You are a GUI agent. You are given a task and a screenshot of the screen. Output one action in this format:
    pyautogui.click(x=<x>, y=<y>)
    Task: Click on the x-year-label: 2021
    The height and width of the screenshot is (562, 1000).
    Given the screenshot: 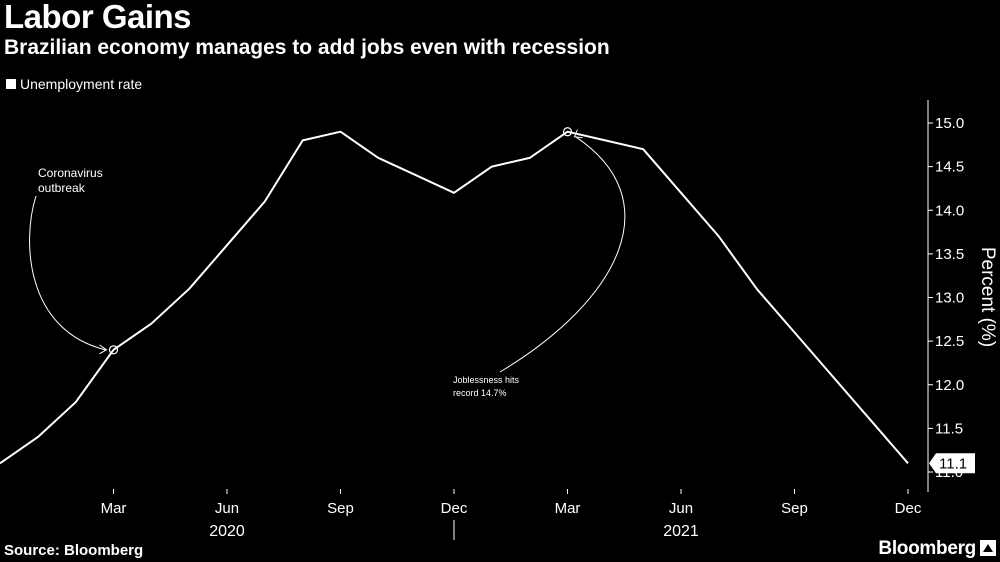 What is the action you would take?
    pyautogui.click(x=681, y=531)
    